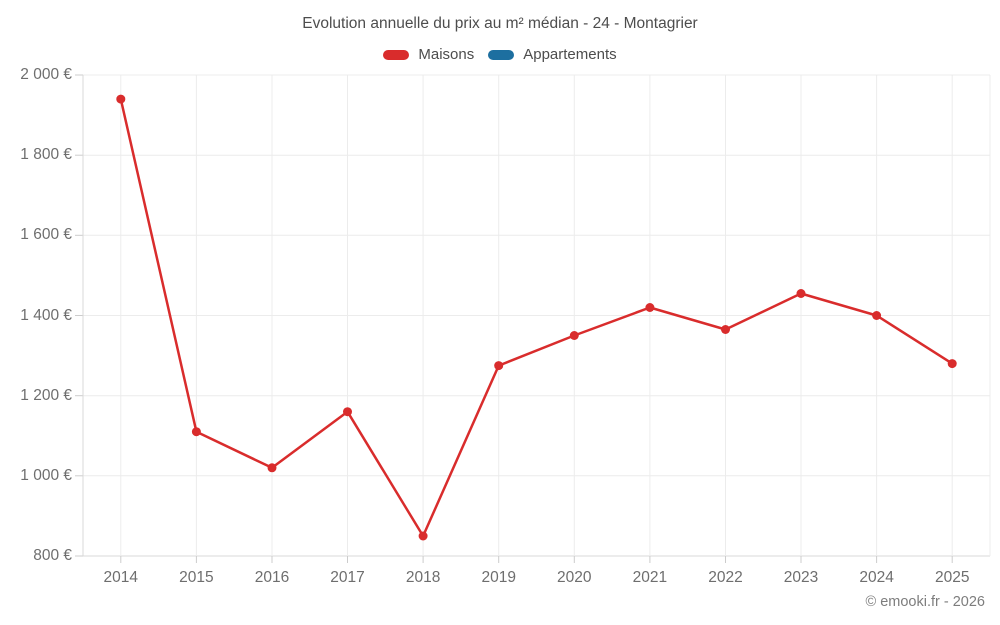  Describe the element at coordinates (876, 577) in the screenshot. I see `x-axis-tick-label: 2024` at that location.